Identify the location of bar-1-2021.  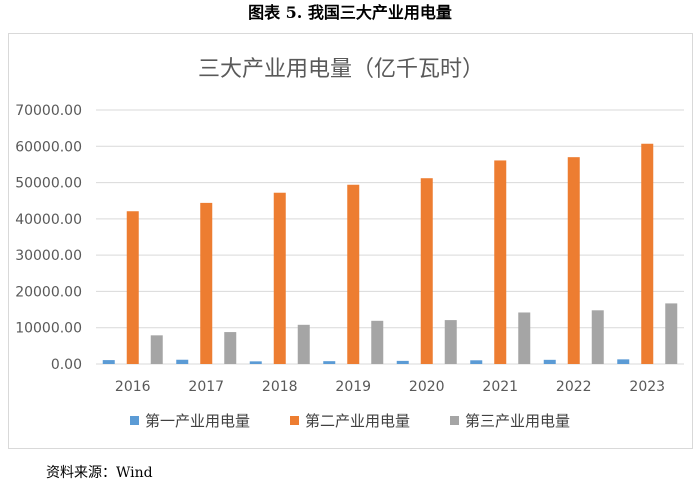
(476, 362).